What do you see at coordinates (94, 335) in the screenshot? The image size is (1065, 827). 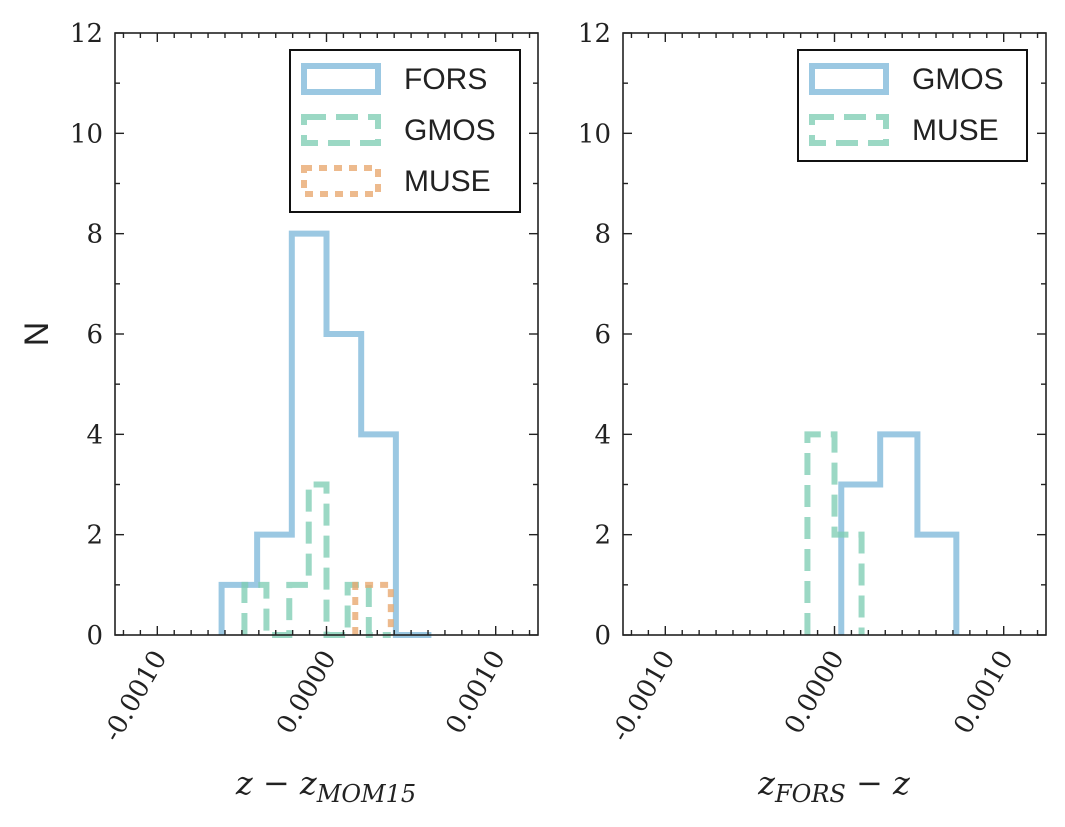 I see `left-ytick-label: 6` at bounding box center [94, 335].